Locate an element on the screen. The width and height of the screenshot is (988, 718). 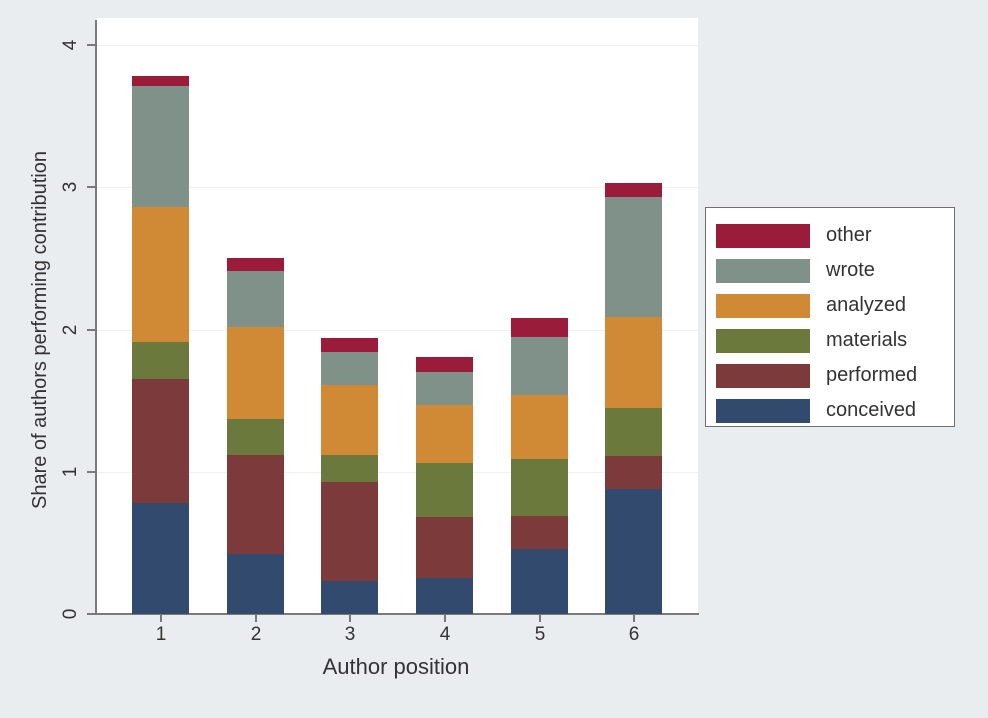
legend-item-conceived: conceived is located at coordinates (835, 410).